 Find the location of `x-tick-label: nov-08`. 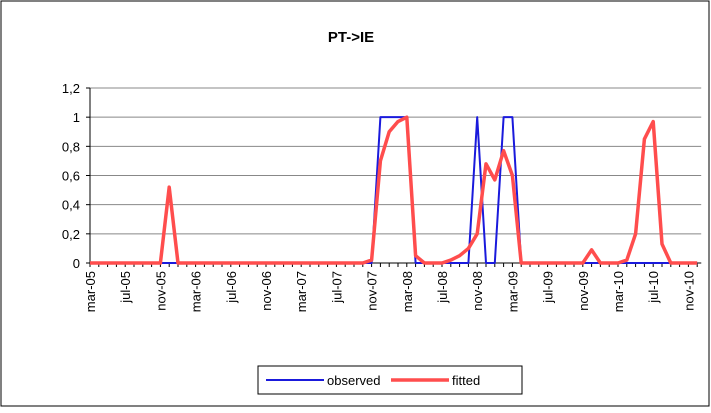

x-tick-label: nov-08 is located at coordinates (477, 291).